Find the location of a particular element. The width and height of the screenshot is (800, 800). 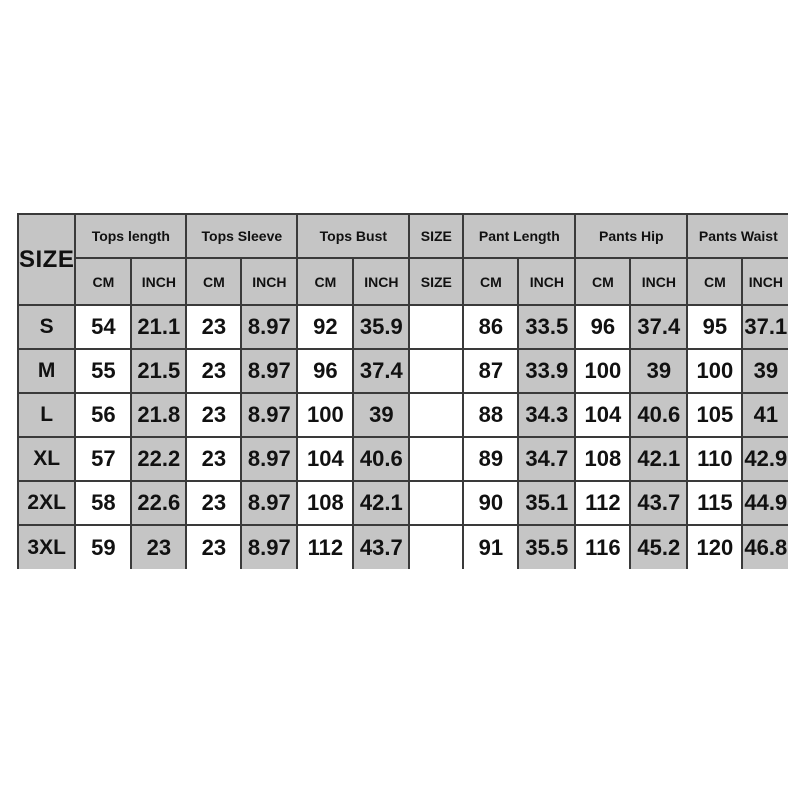

header-tops-sleeve: Tops Sleeve is located at coordinates (242, 236).